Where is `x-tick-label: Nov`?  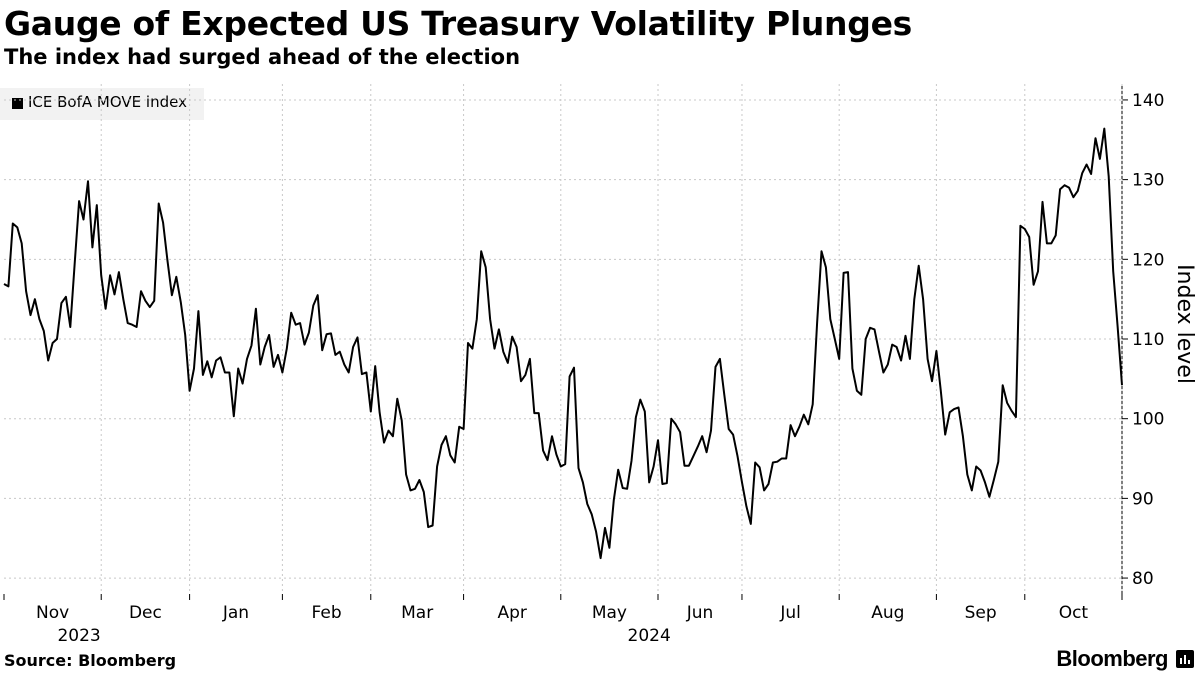 x-tick-label: Nov is located at coordinates (52, 613).